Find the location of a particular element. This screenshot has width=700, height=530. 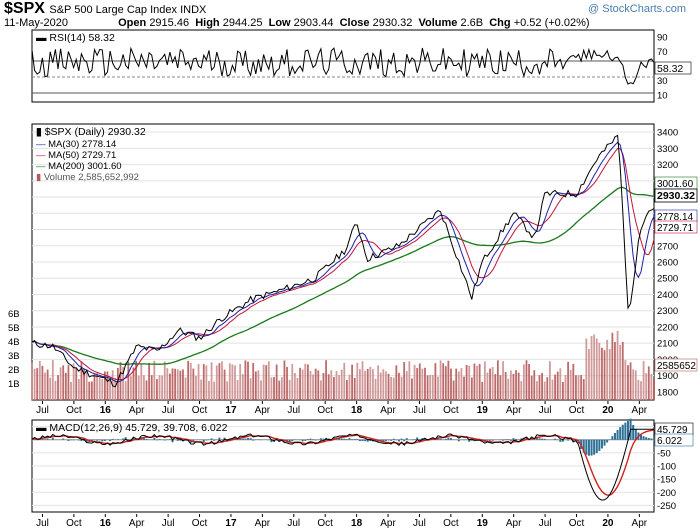

x-tick-label: 20 is located at coordinates (608, 410).